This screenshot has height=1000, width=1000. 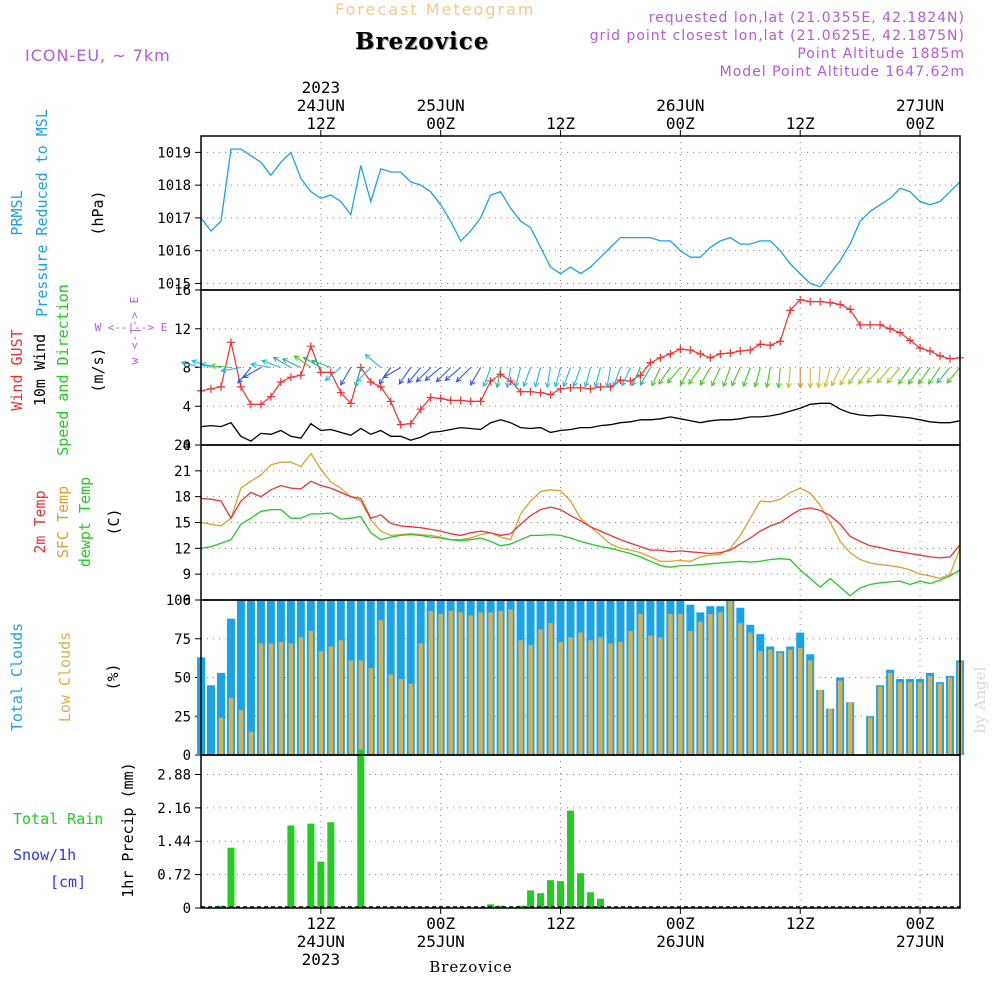 I want to click on y-tick-label: 1015, so click(x=174, y=284).